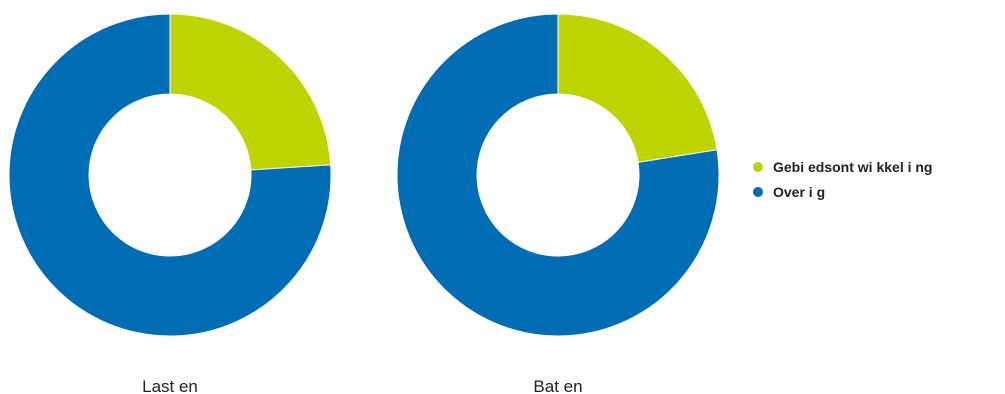 The height and width of the screenshot is (394, 1005). What do you see at coordinates (637, 88) in the screenshot?
I see `slice-baten-gebiedsontwikkeling` at bounding box center [637, 88].